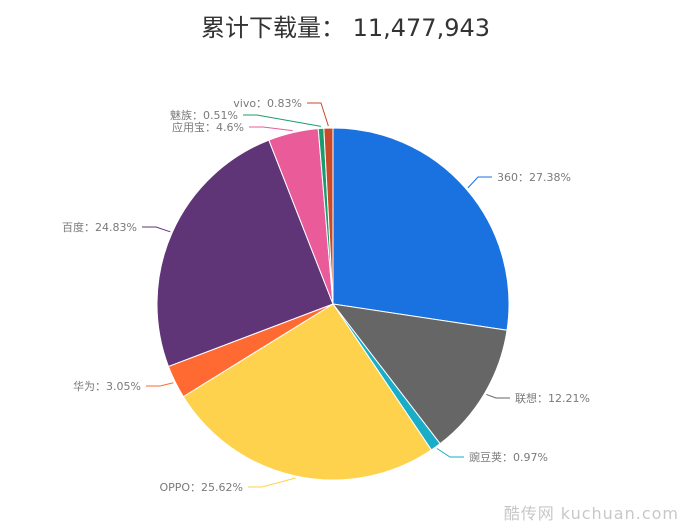 This screenshot has width=691, height=530. Describe the element at coordinates (99, 227) in the screenshot. I see `slice-label-5: 百度：24.83%` at that location.